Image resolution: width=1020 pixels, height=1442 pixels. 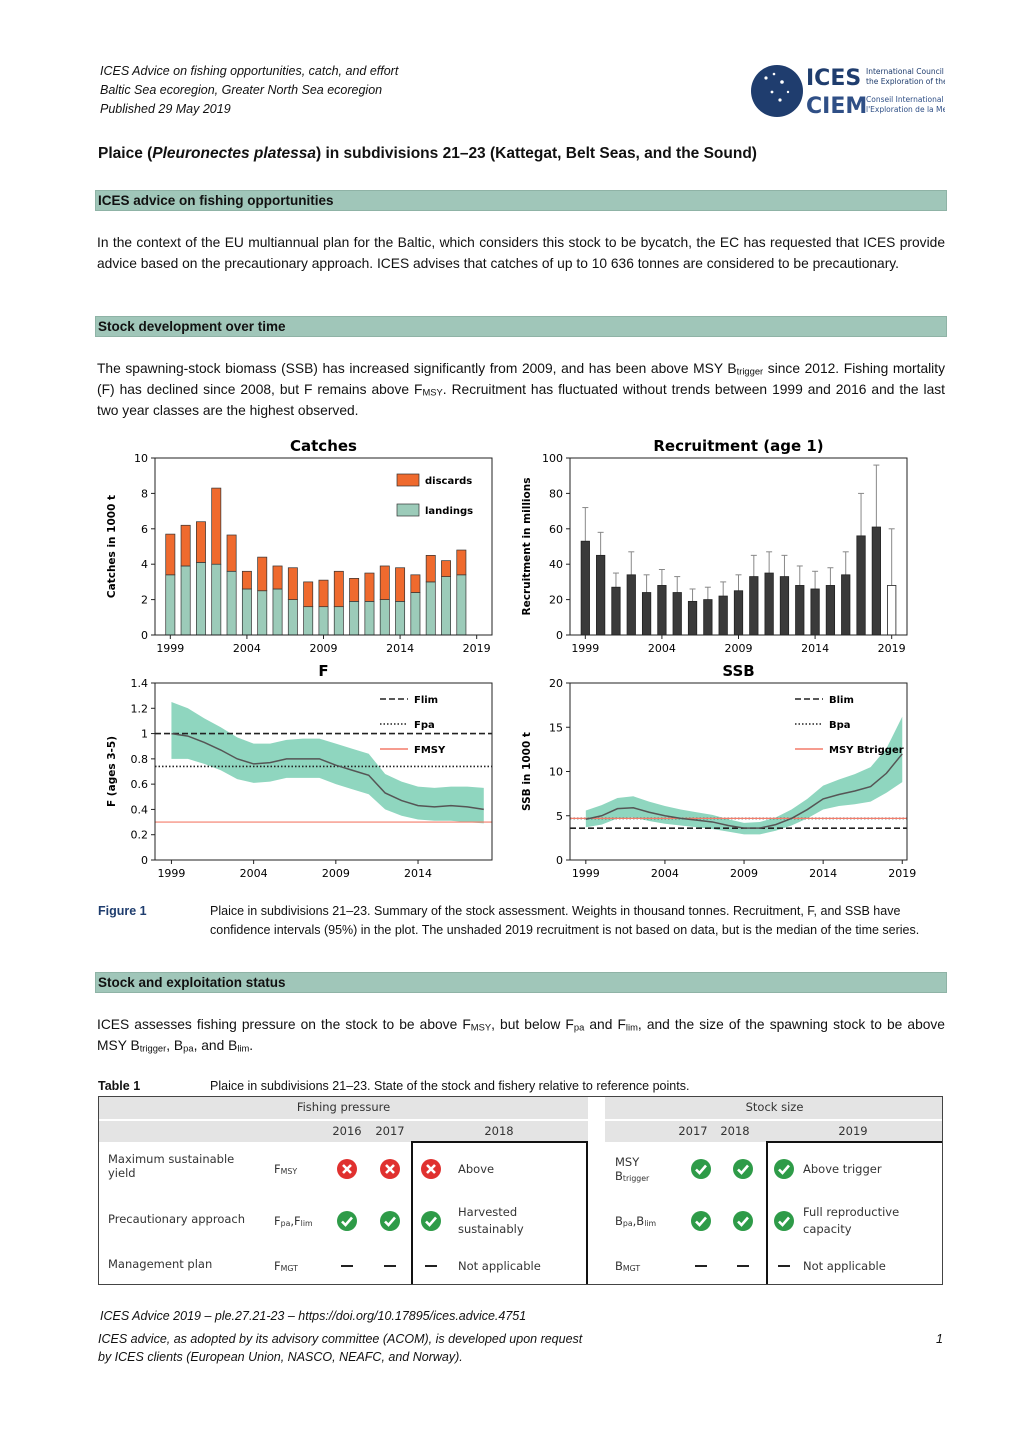 I want to click on text-run: F, so click(x=277, y=1169).